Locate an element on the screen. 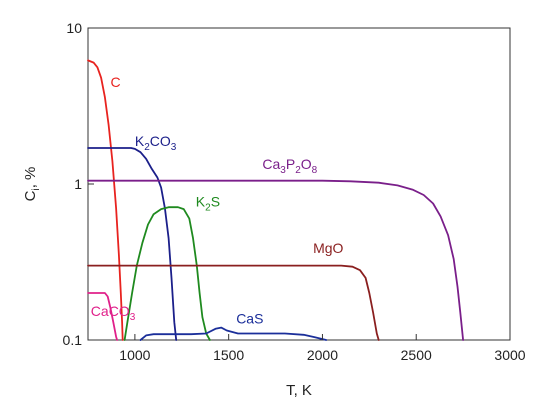  series-label-c: C is located at coordinates (116, 82).